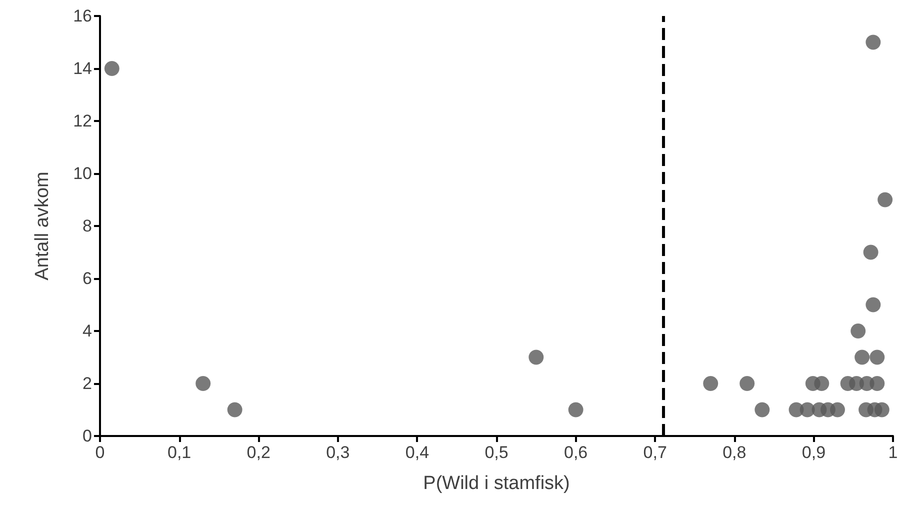  What do you see at coordinates (496, 452) in the screenshot?
I see `x-tick-label: 0,5` at bounding box center [496, 452].